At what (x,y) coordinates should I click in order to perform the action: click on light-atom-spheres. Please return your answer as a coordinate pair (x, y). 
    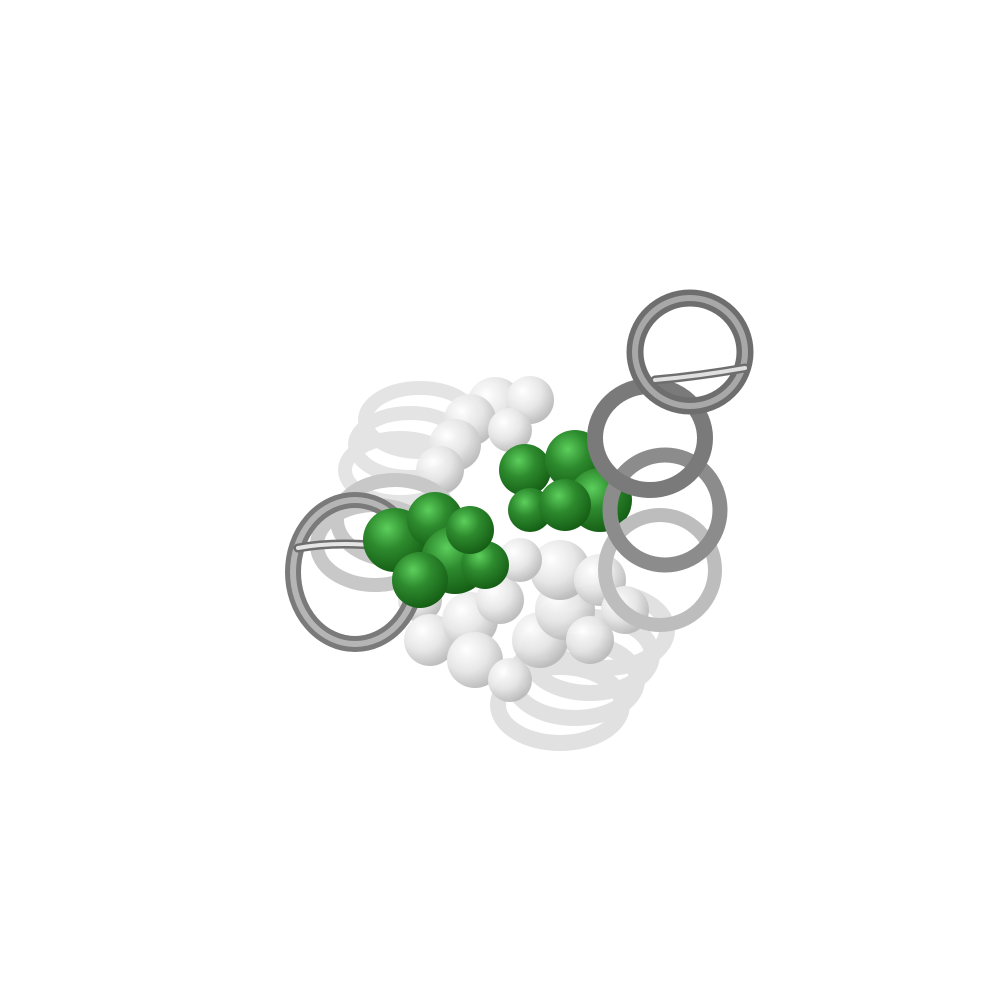
    Looking at the image, I should click on (523, 539).